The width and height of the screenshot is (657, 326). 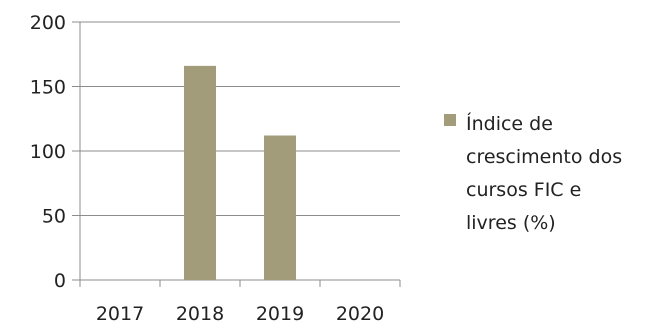 What do you see at coordinates (511, 223) in the screenshot?
I see `legend-label-line: livres (%)` at bounding box center [511, 223].